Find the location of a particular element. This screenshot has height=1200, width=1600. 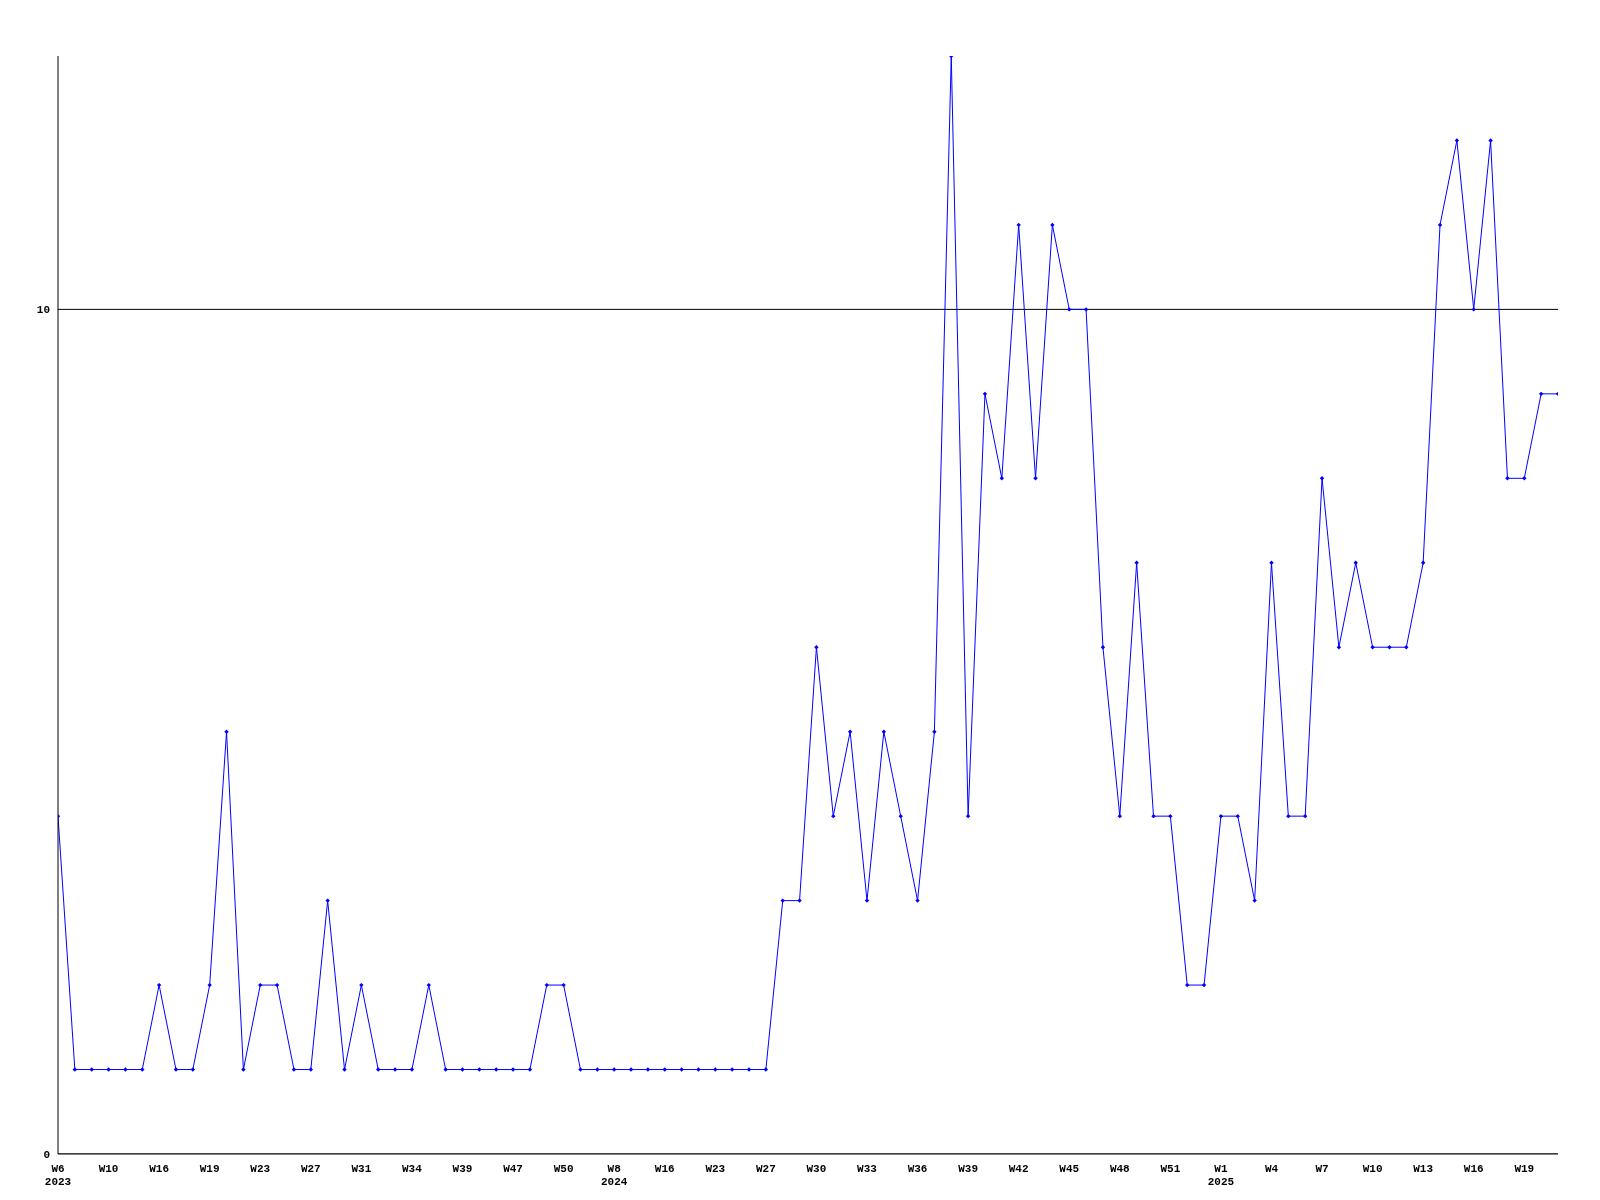

x-tick-label: W8 2024 is located at coordinates (614, 1175).